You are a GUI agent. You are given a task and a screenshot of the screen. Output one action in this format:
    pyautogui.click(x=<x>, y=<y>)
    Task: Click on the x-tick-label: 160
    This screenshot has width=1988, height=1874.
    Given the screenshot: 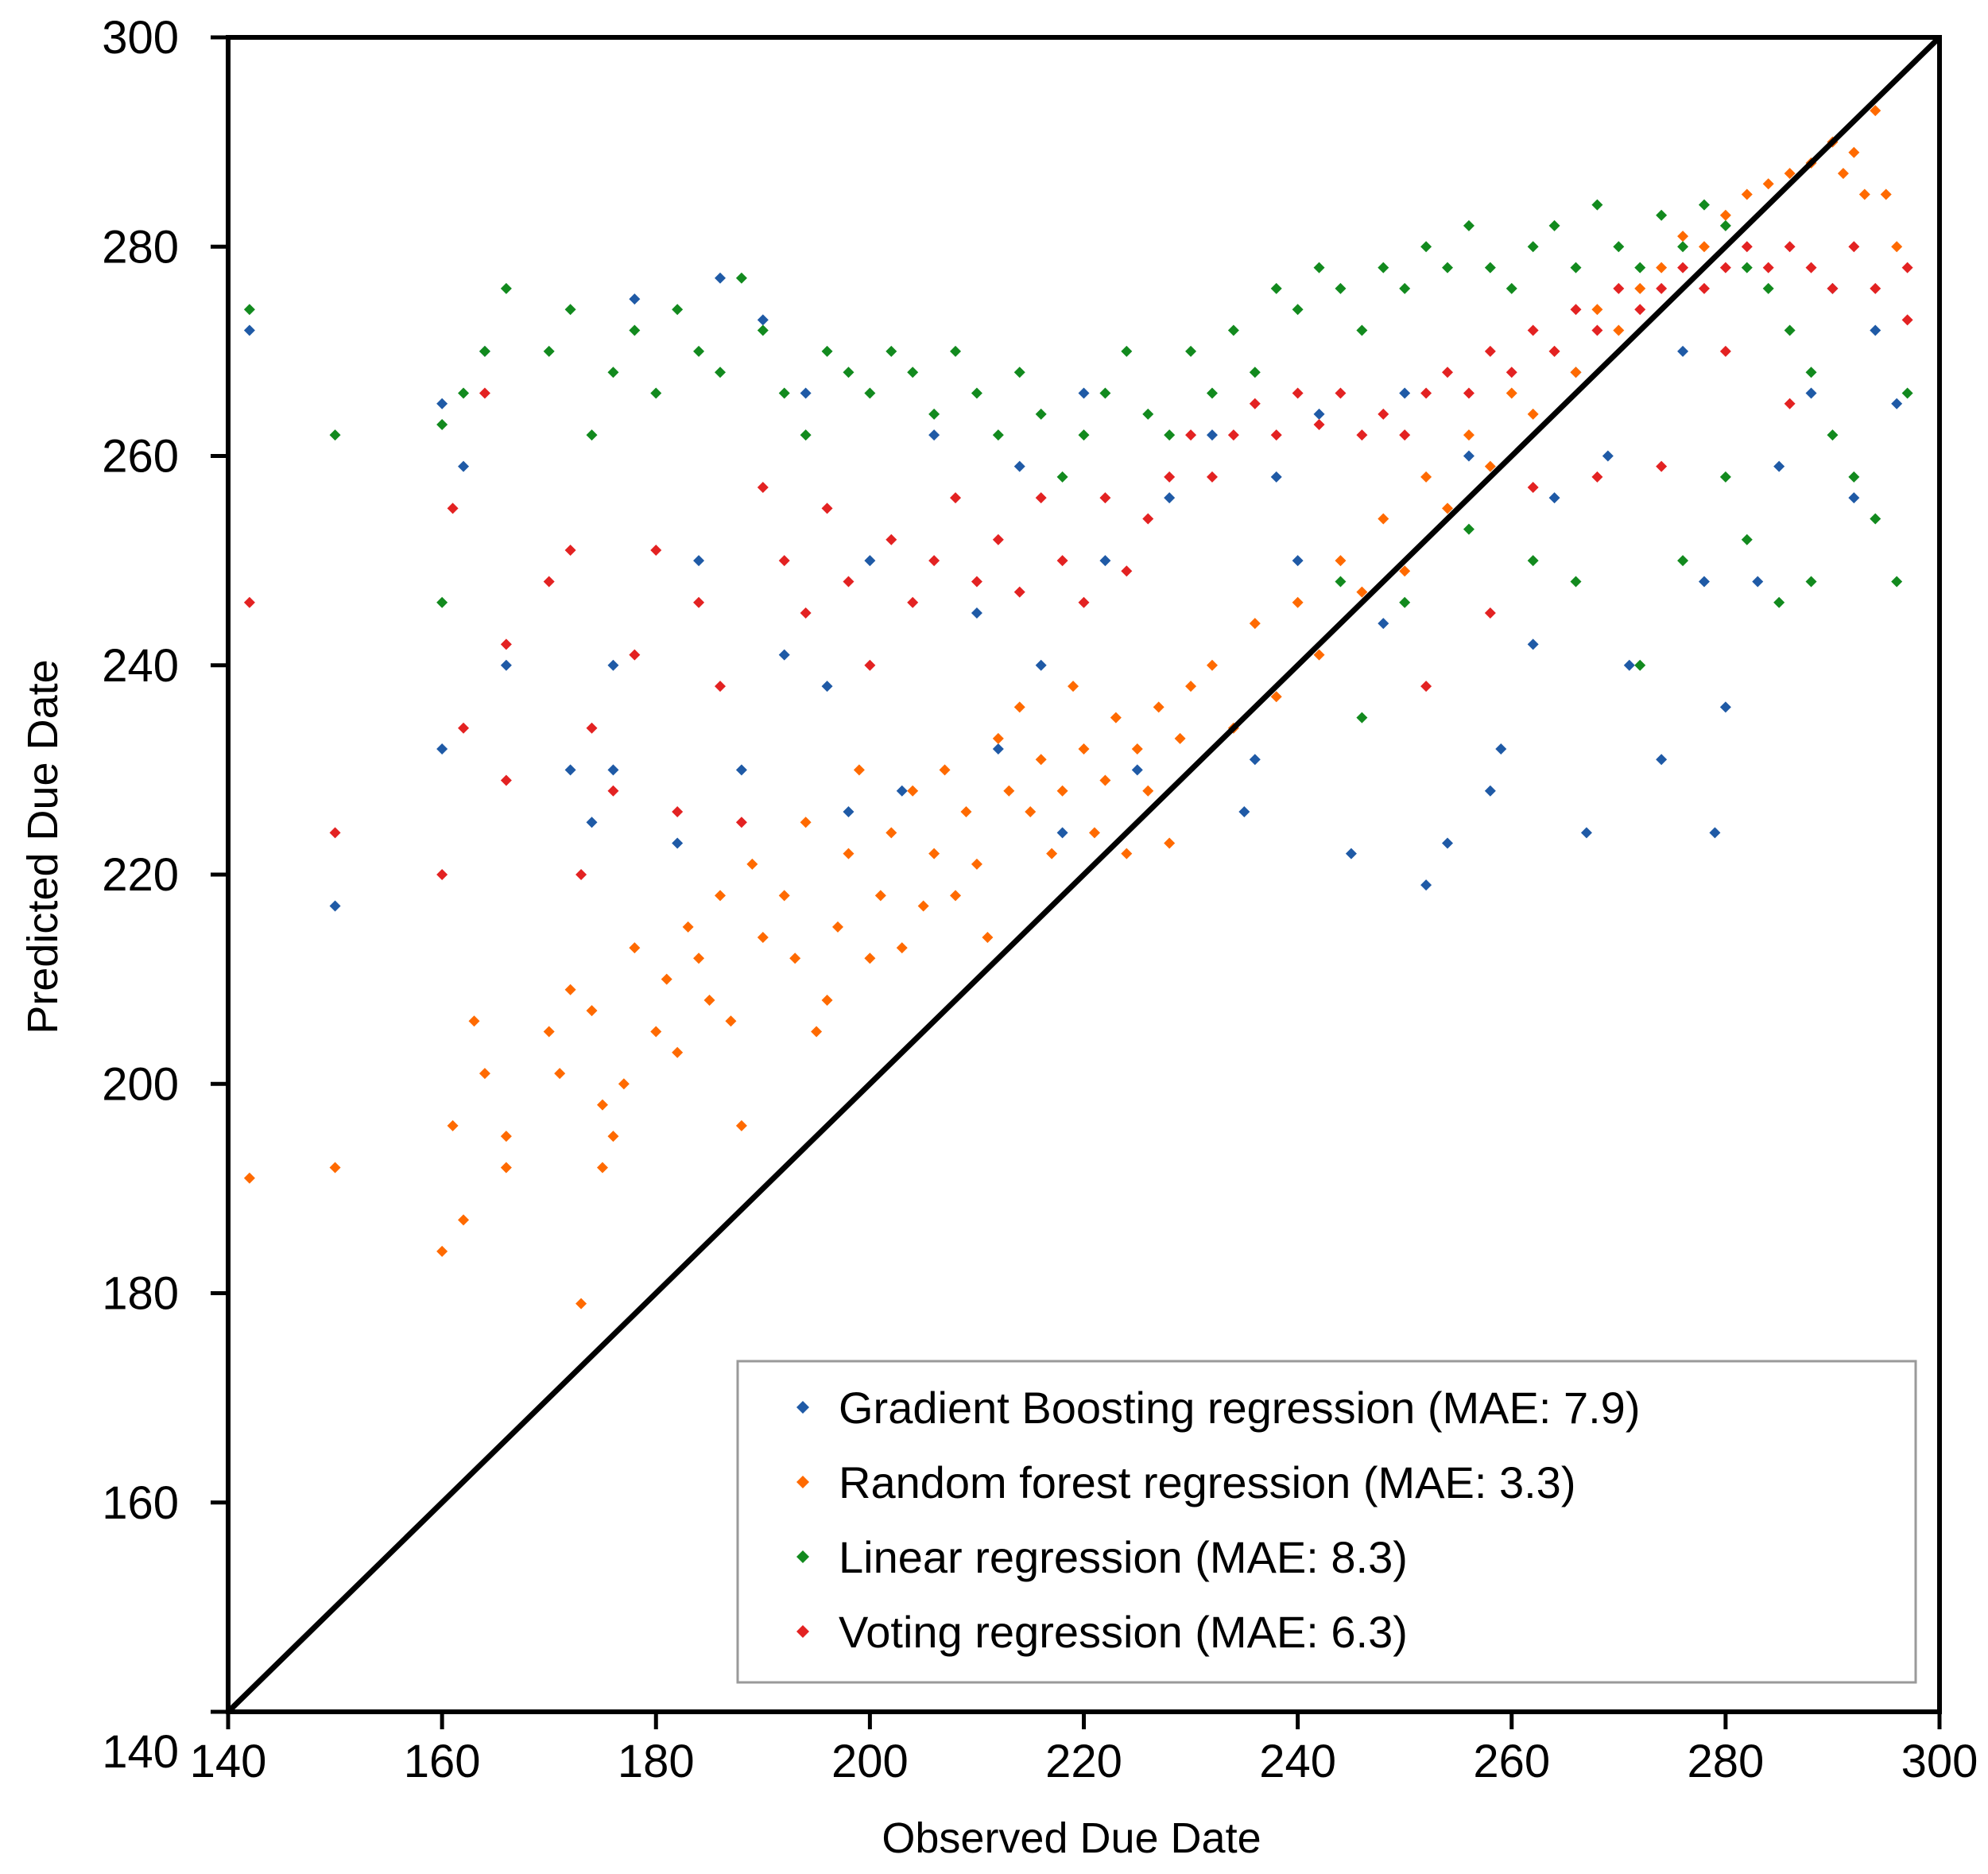 What is the action you would take?
    pyautogui.click(x=442, y=1761)
    